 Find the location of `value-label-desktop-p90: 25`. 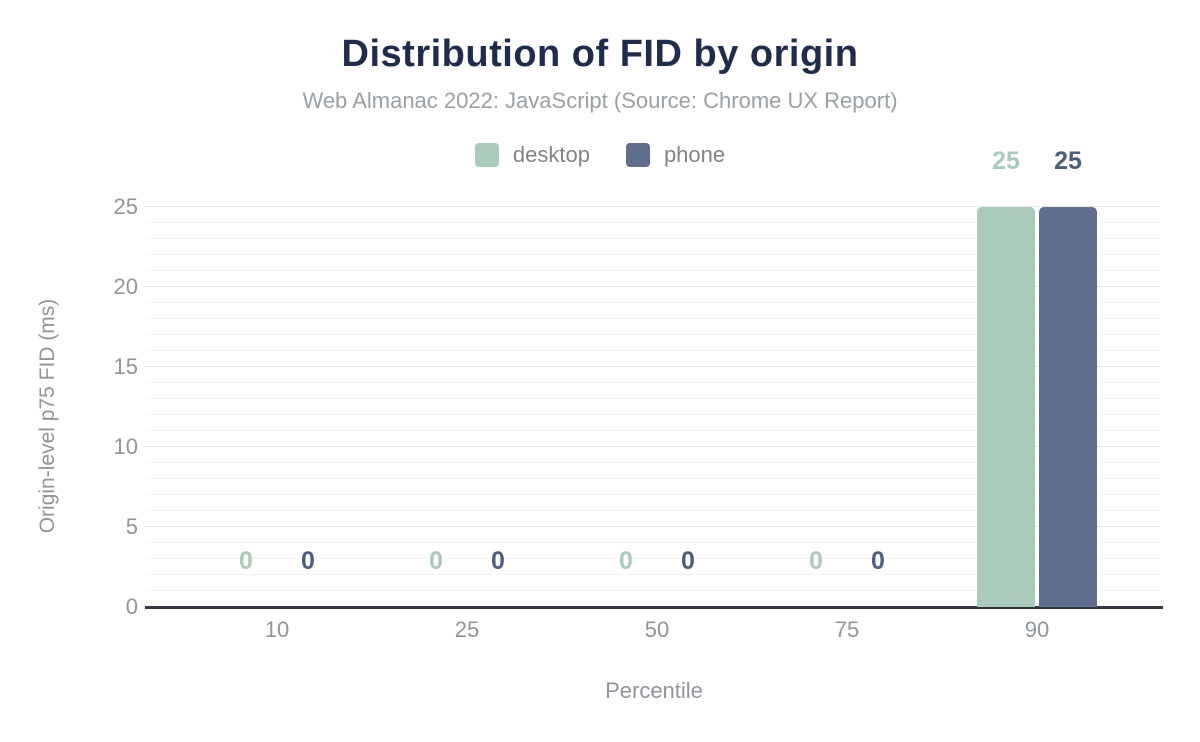

value-label-desktop-p90: 25 is located at coordinates (1006, 161).